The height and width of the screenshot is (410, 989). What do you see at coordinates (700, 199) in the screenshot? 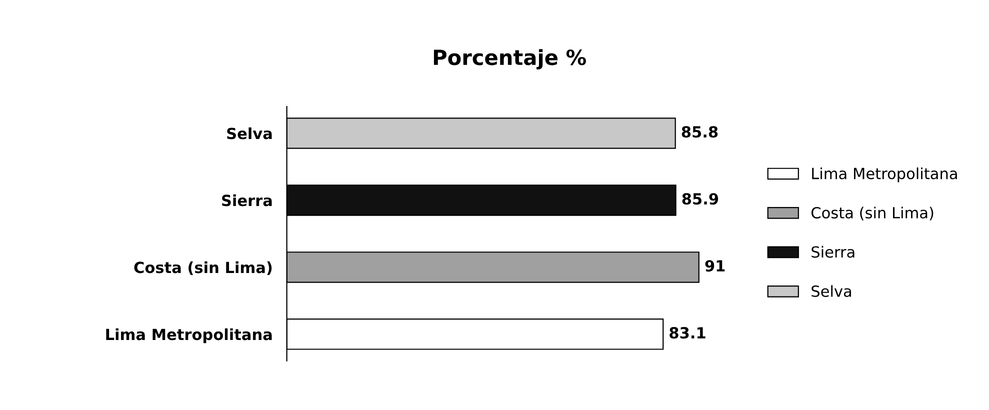
I see `data-label: 85.9` at bounding box center [700, 199].